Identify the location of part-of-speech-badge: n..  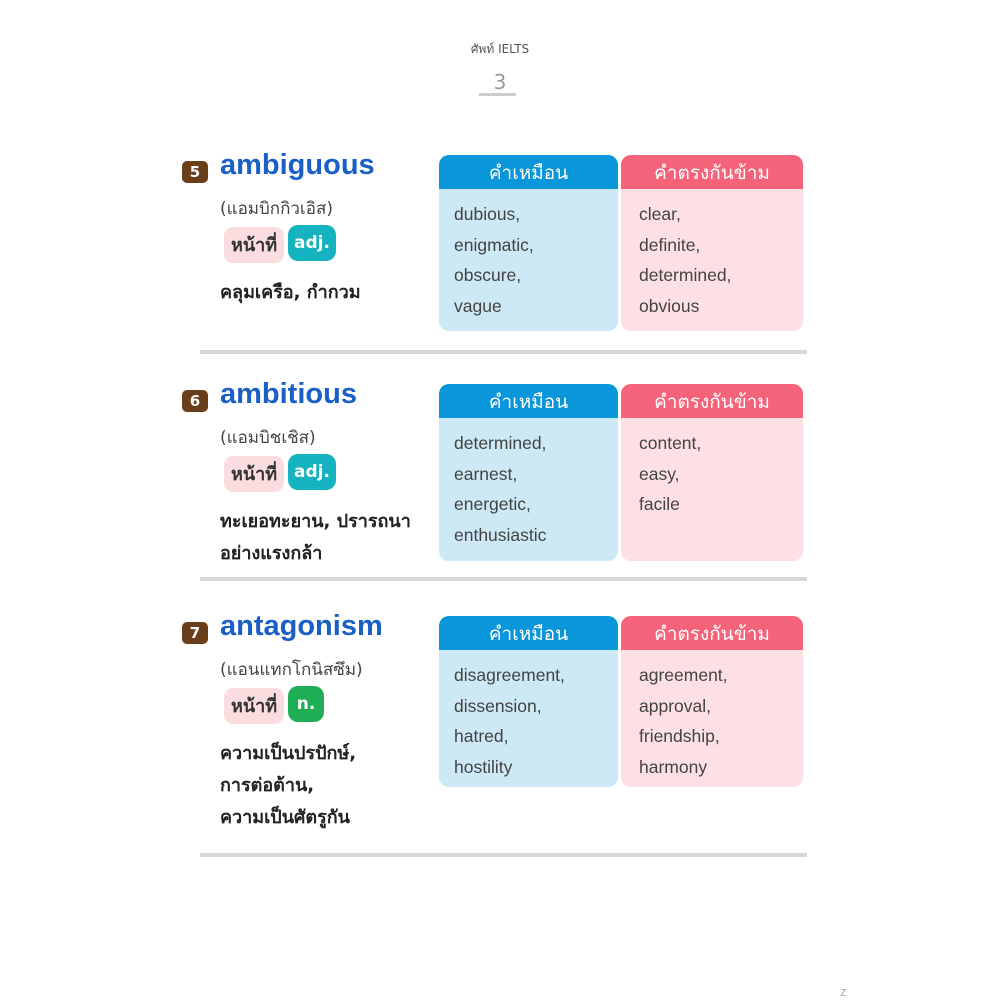
(306, 704).